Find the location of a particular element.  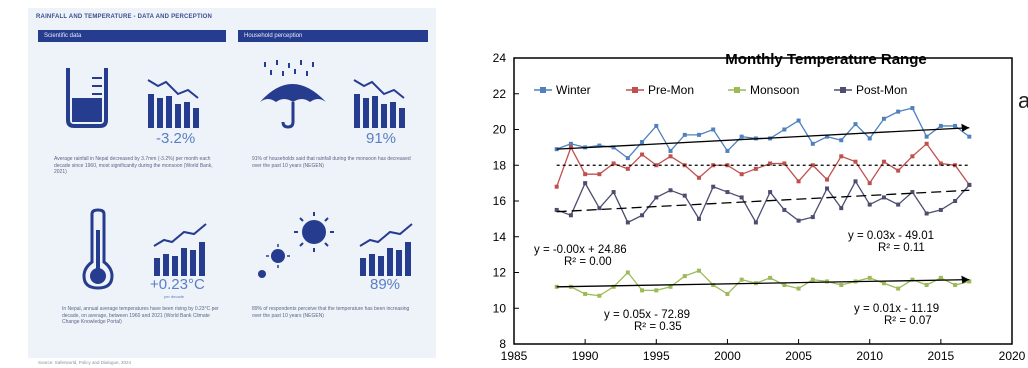

y-tick-label: 14 is located at coordinates (500, 237).